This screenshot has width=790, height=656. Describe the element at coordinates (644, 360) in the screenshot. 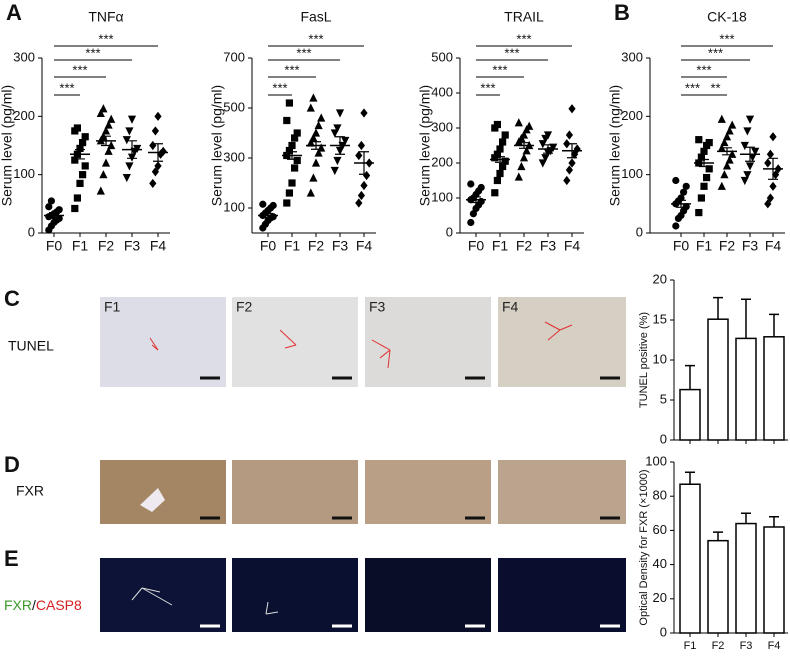

I see `y-axis-label: TUNEL positive (%)` at that location.